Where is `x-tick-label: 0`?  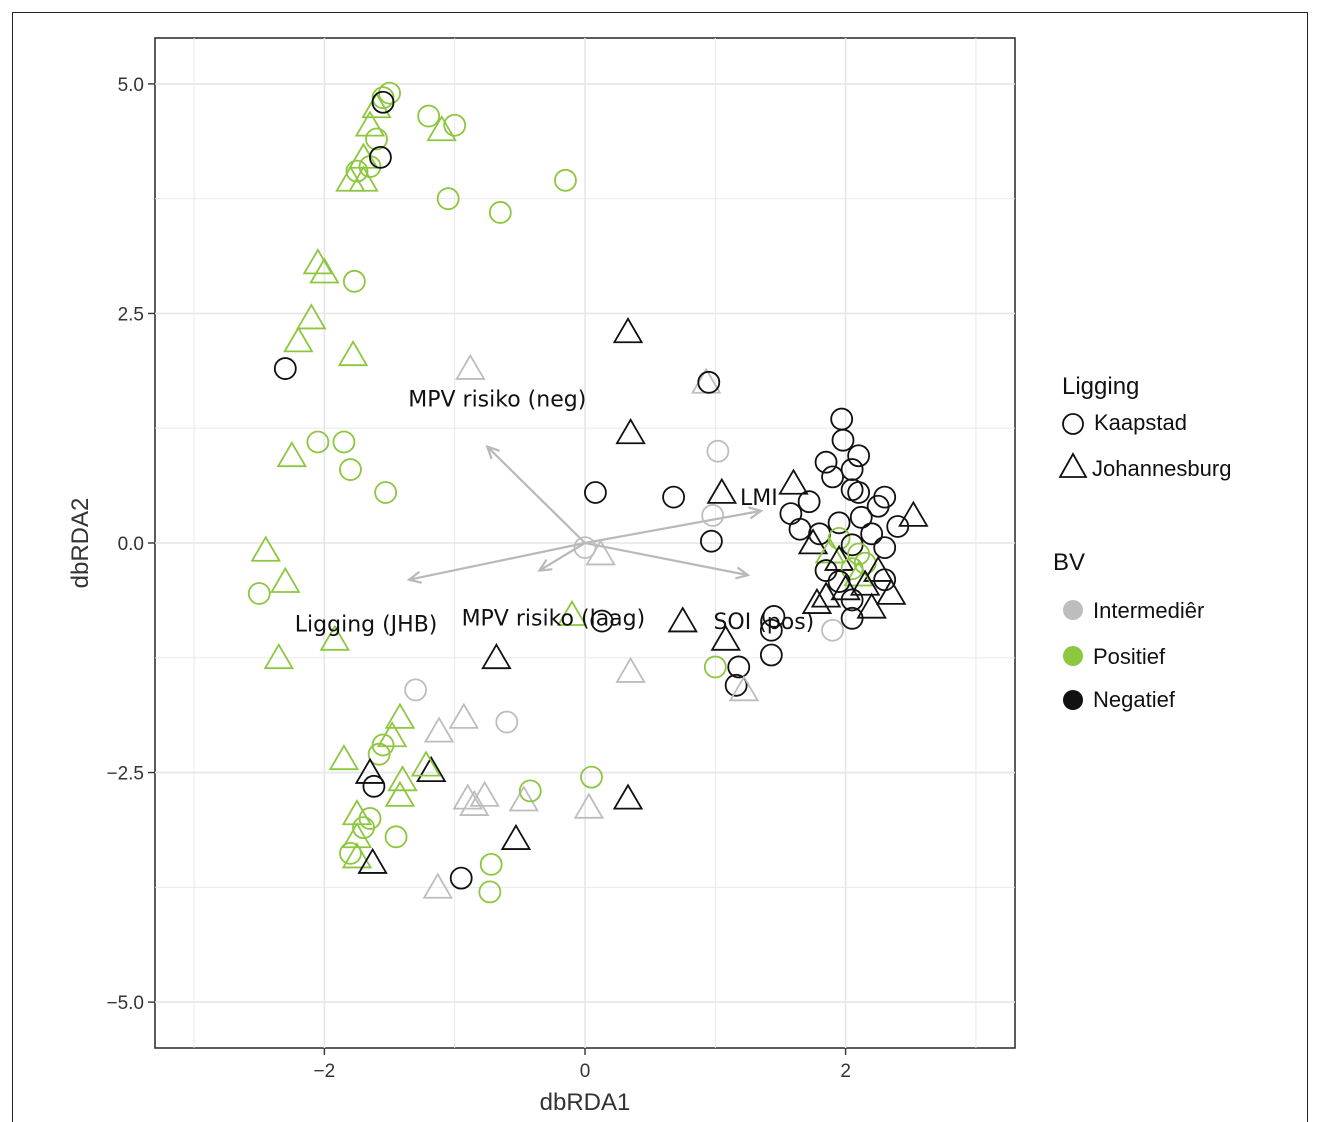 x-tick-label: 0 is located at coordinates (585, 1071).